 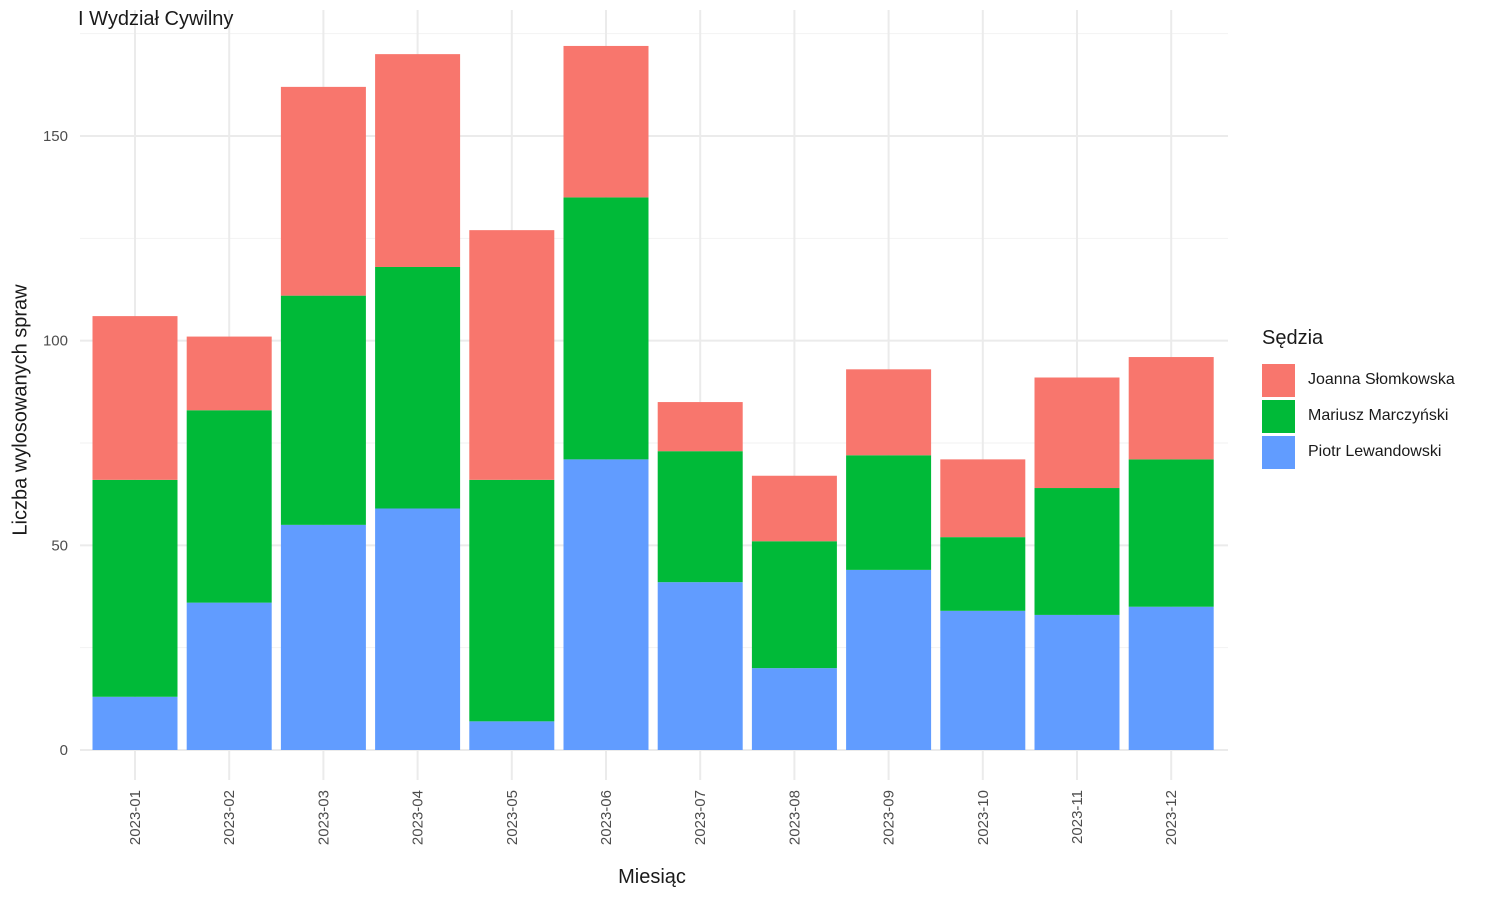 I want to click on x-tick-label: 2023-09, so click(x=889, y=817).